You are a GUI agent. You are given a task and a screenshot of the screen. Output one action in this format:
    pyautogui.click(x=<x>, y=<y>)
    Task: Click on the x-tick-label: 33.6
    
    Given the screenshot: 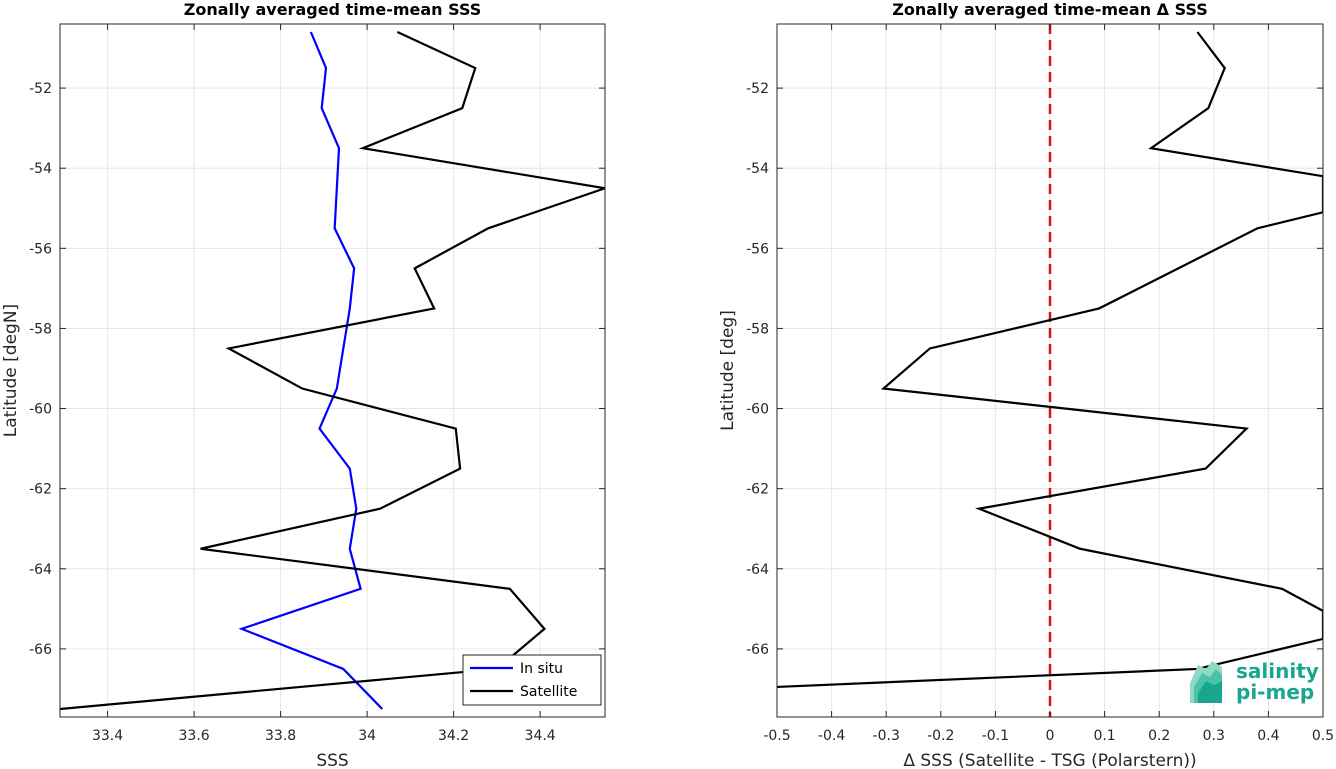 What is the action you would take?
    pyautogui.click(x=194, y=736)
    